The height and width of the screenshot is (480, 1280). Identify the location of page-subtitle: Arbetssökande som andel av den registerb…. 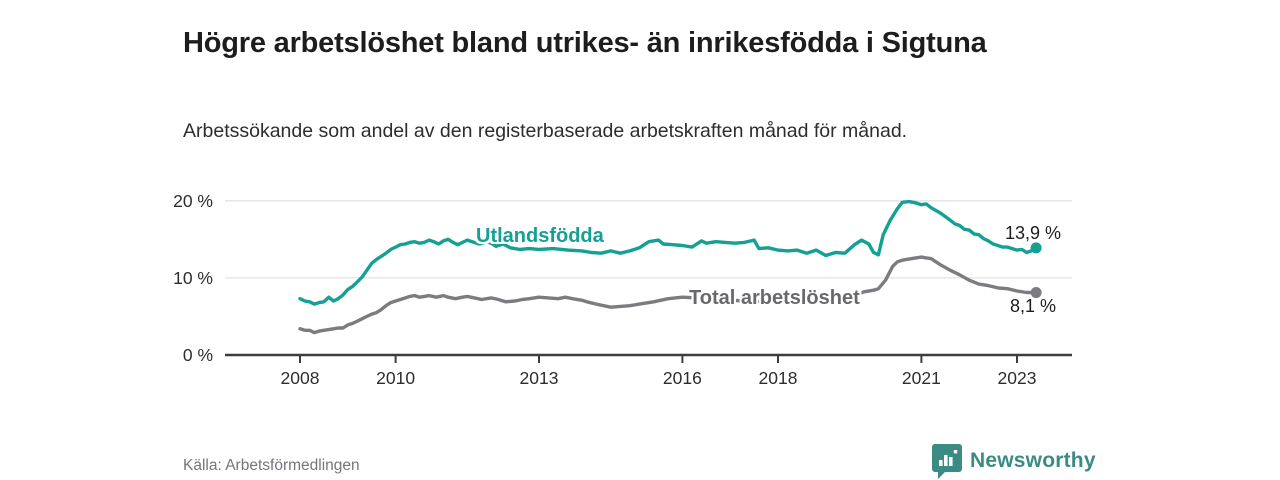
(545, 130).